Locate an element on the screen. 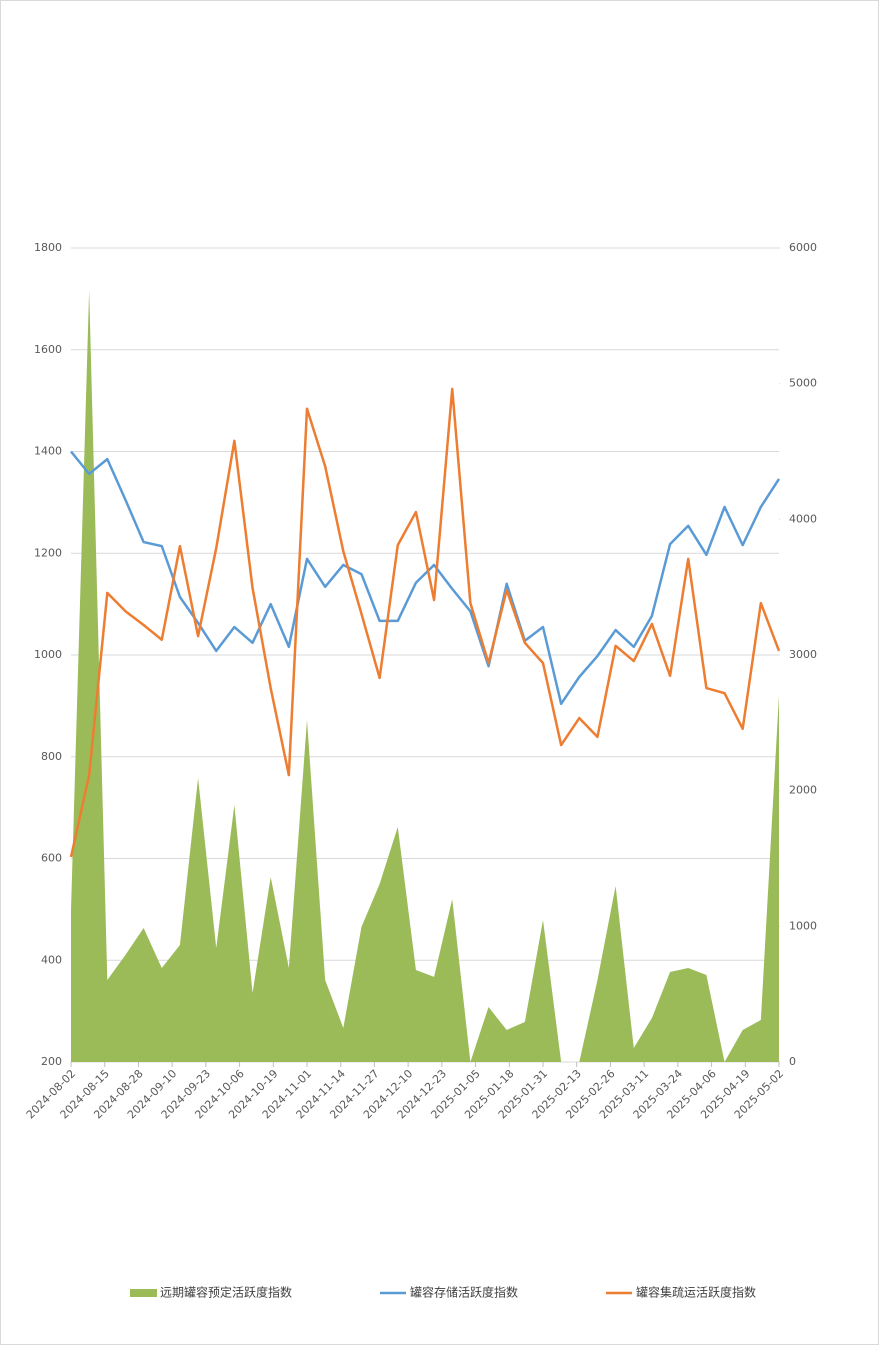 This screenshot has height=1346, width=881. y2-tick-label: 1000 is located at coordinates (803, 925).